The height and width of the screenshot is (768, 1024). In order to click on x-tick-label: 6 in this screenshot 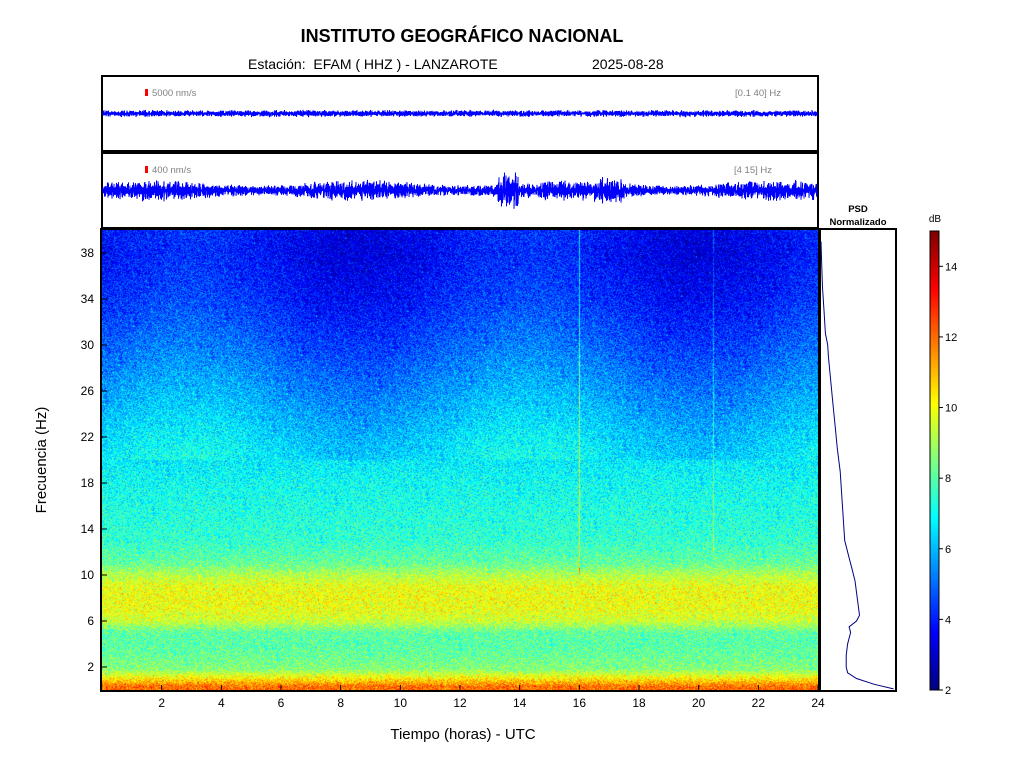, I will do `click(281, 703)`.